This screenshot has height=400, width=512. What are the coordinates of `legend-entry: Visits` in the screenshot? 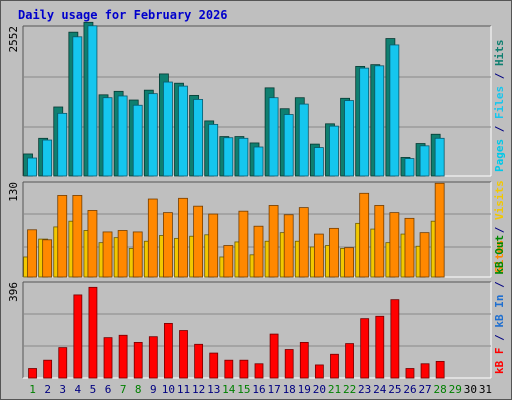 It's located at (499, 200).